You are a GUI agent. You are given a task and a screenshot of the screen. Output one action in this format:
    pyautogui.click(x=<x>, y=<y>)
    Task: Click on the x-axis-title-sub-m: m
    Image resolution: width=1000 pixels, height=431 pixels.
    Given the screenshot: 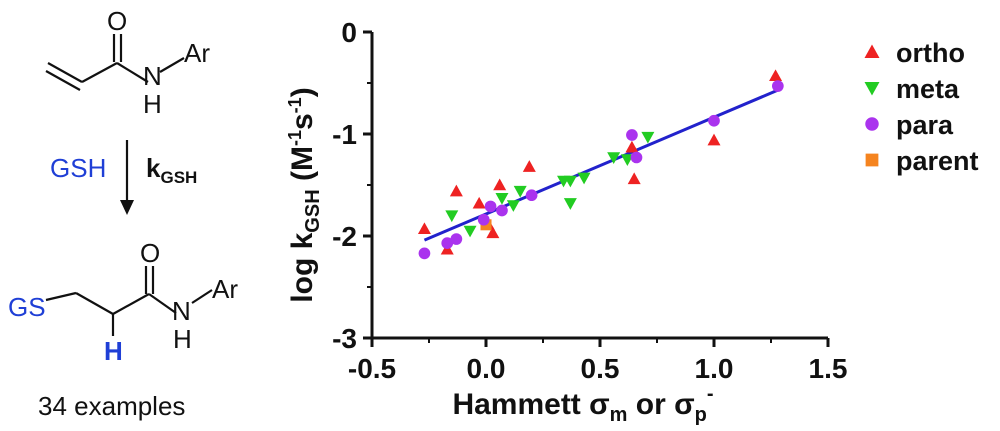 What is the action you would take?
    pyautogui.click(x=619, y=415)
    